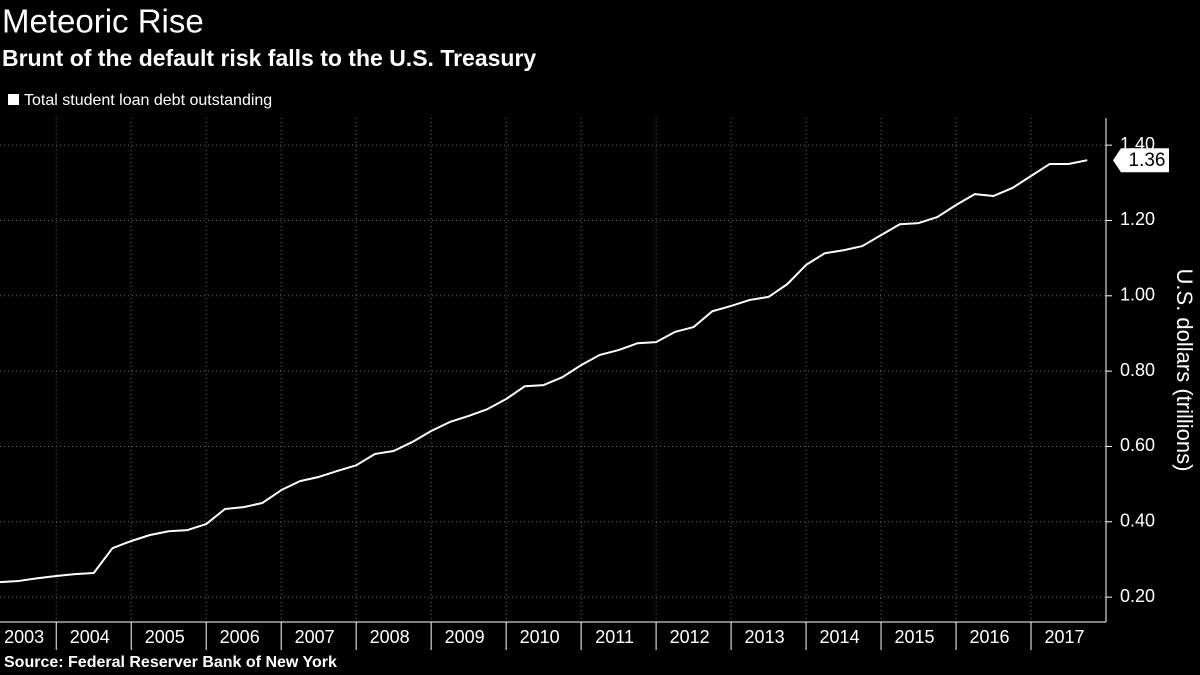 The image size is (1200, 675). What do you see at coordinates (540, 637) in the screenshot?
I see `x-tick-label: 2010` at bounding box center [540, 637].